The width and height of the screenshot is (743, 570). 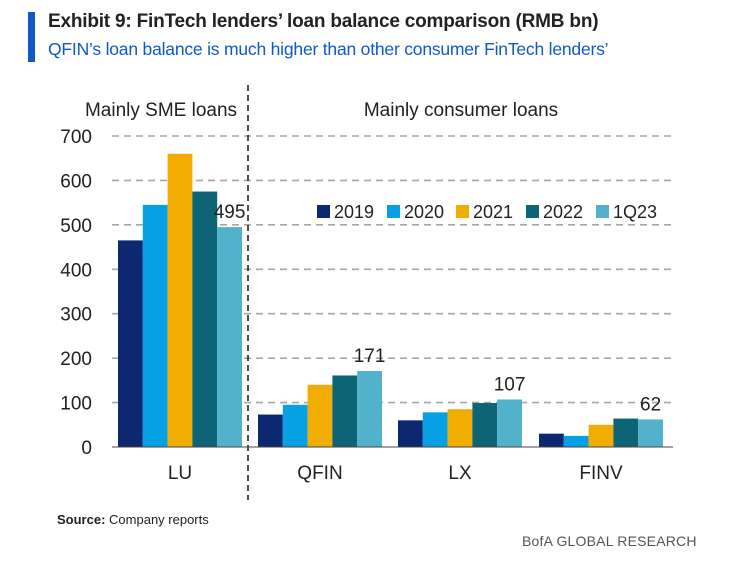 I want to click on group-label-sme: Mainly SME loans, so click(x=161, y=110).